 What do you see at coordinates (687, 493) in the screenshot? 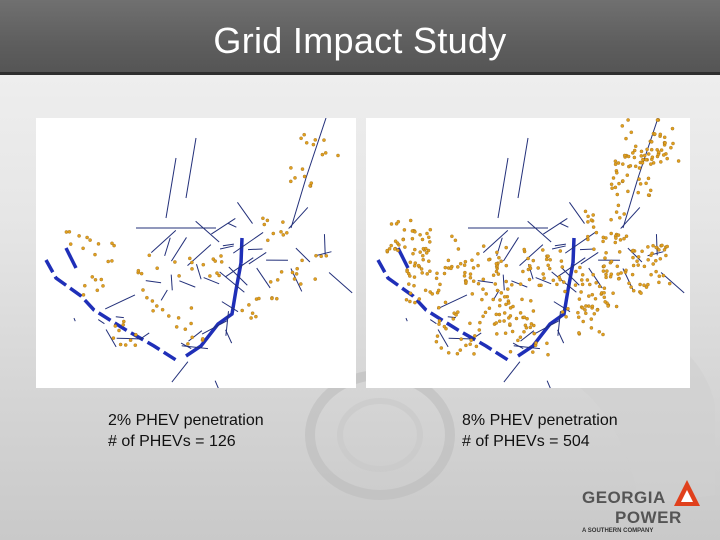
I see `logo-triangle-icon` at bounding box center [687, 493].